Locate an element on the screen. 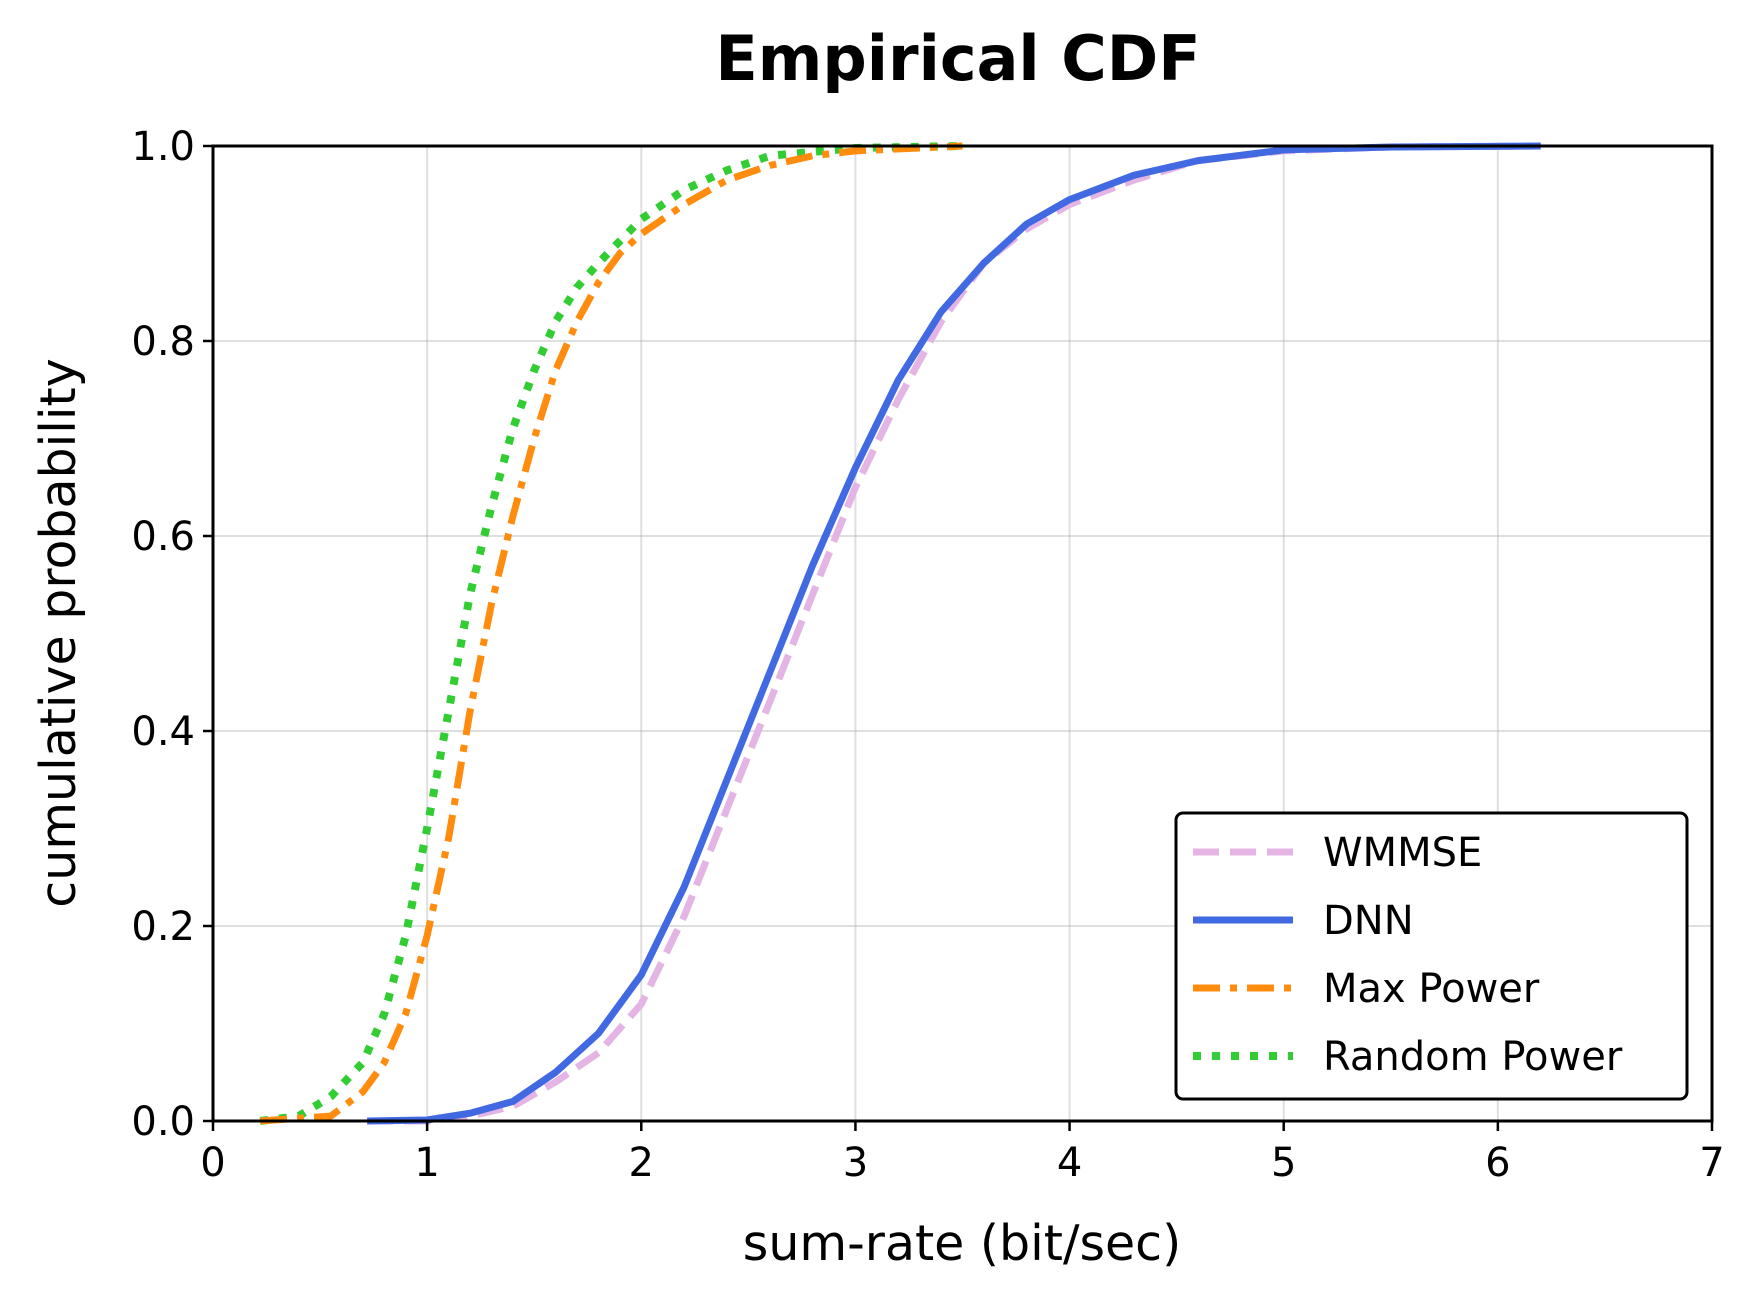  x-axis-ticks: 0 1 2 3 4 5 6 7 is located at coordinates (962, 1153).